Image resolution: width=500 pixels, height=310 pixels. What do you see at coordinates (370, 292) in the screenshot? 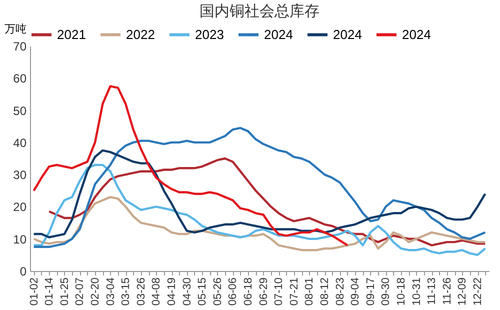
I see `x-tick-label: 09-17` at bounding box center [370, 292].